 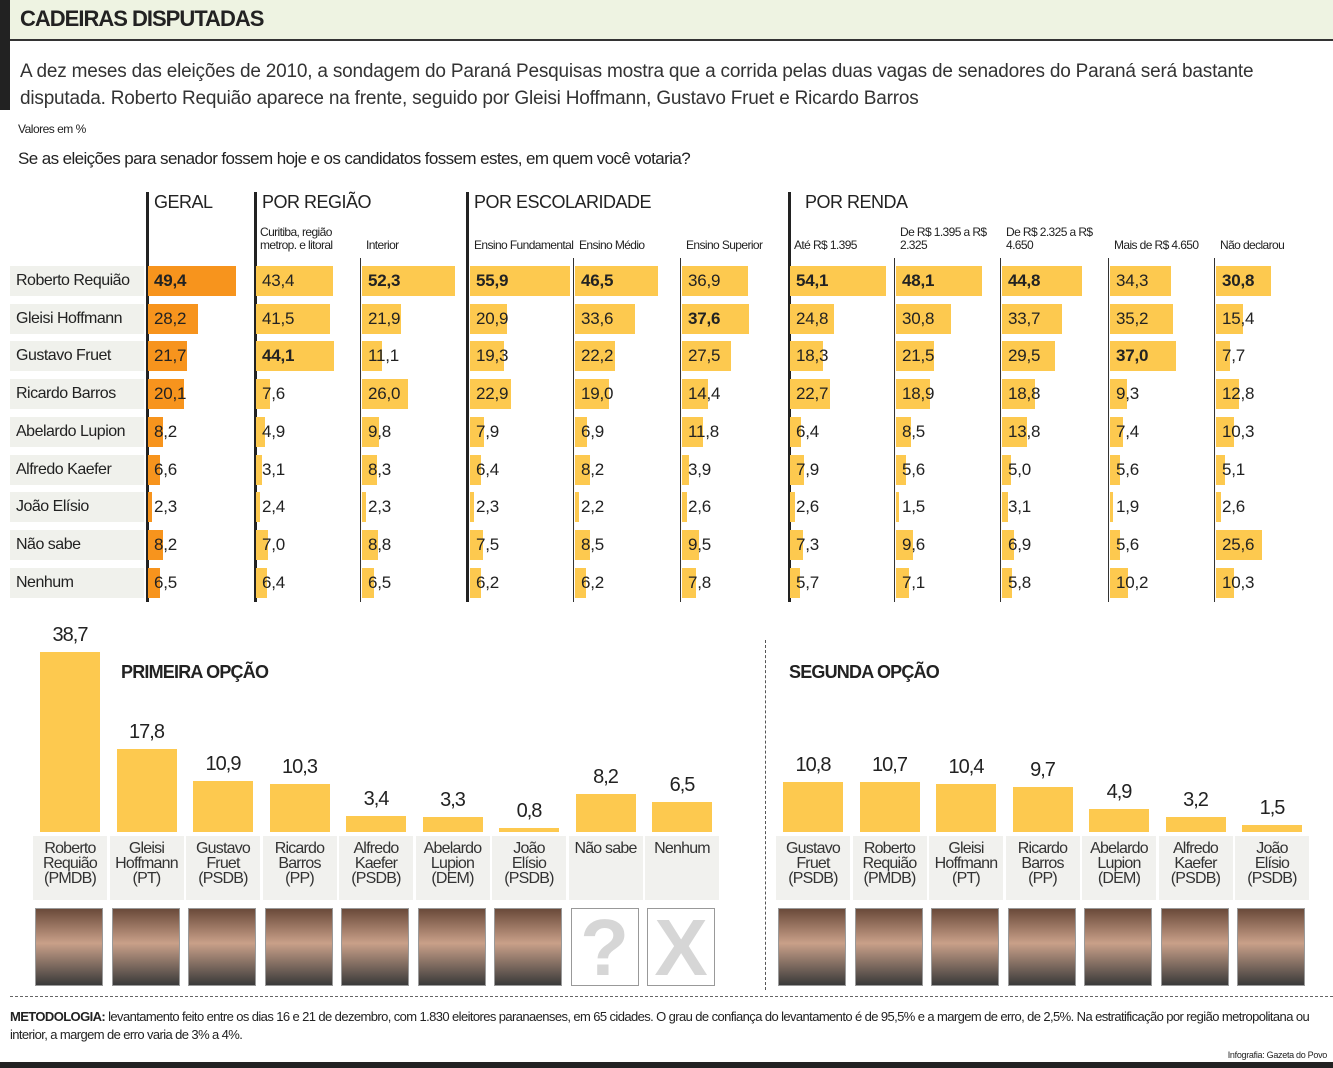 I want to click on label-line: Barros, so click(x=1042, y=863).